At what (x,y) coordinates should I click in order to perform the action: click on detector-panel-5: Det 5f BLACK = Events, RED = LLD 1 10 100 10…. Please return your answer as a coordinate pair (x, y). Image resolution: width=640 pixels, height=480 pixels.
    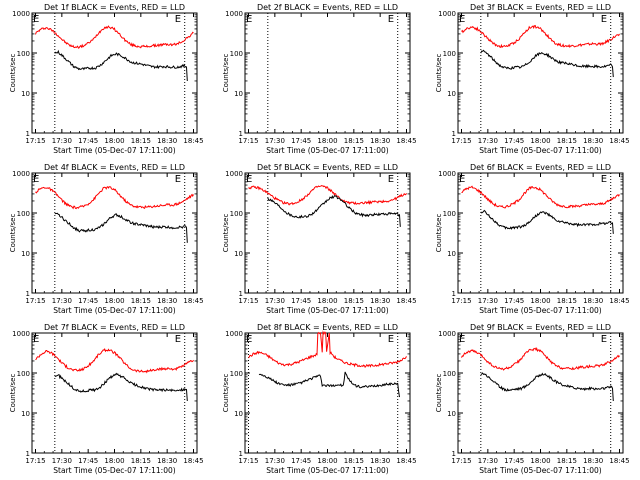
    Looking at the image, I should click on (319, 239).